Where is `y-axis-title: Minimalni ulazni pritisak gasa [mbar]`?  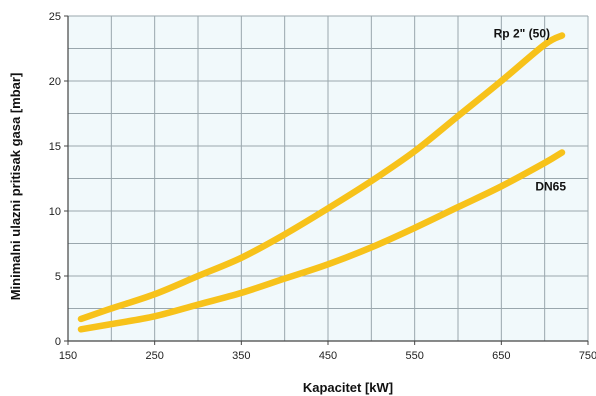 y-axis-title: Minimalni ulazni pritisak gasa [mbar] is located at coordinates (15, 187).